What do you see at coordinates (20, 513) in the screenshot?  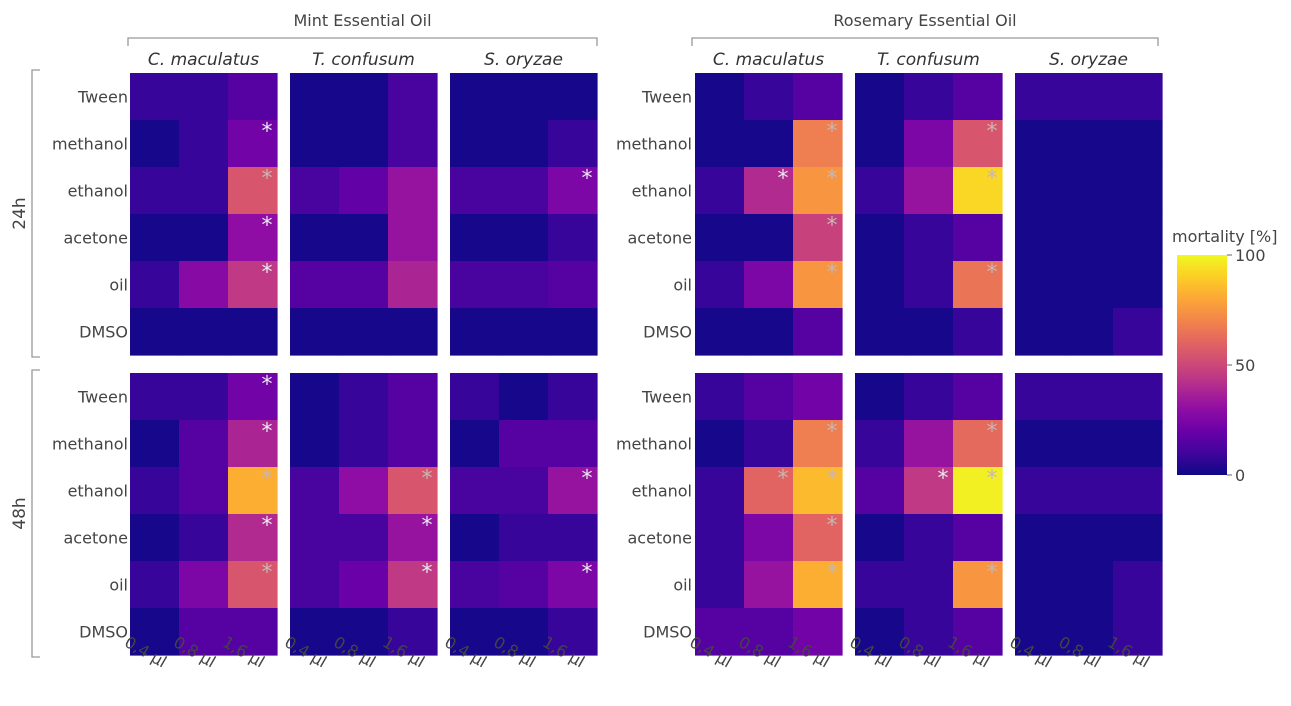 I see `time-label: 48h` at bounding box center [20, 513].